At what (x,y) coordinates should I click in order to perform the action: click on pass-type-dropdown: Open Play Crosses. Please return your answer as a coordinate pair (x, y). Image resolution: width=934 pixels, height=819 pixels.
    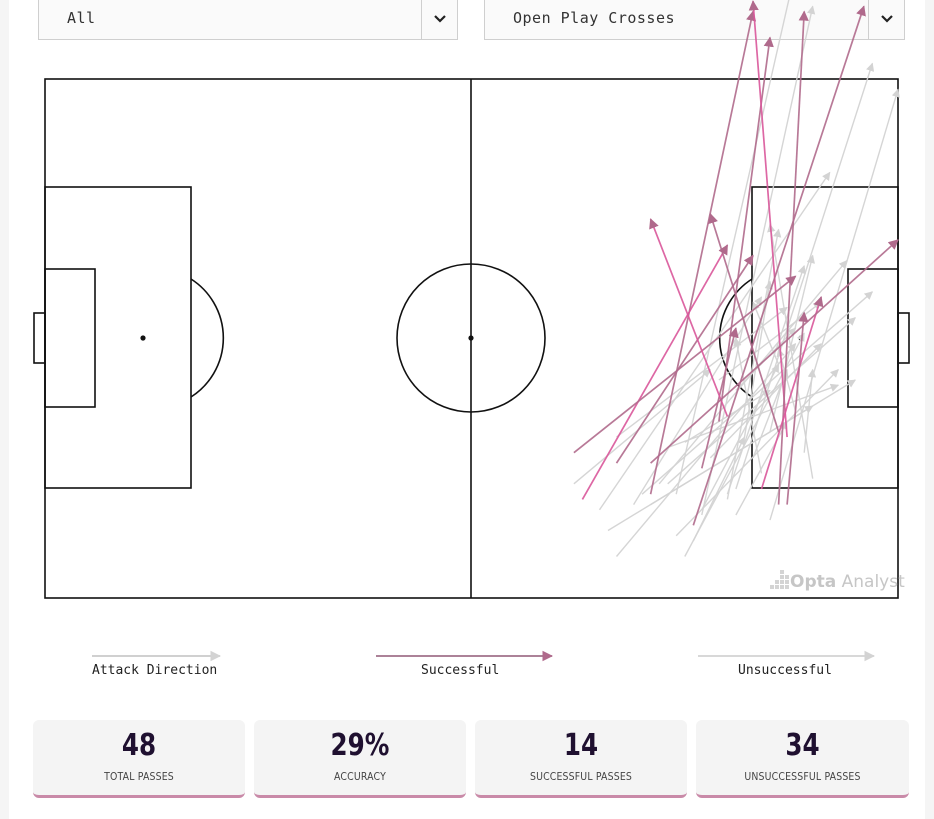
    Looking at the image, I should click on (694, 20).